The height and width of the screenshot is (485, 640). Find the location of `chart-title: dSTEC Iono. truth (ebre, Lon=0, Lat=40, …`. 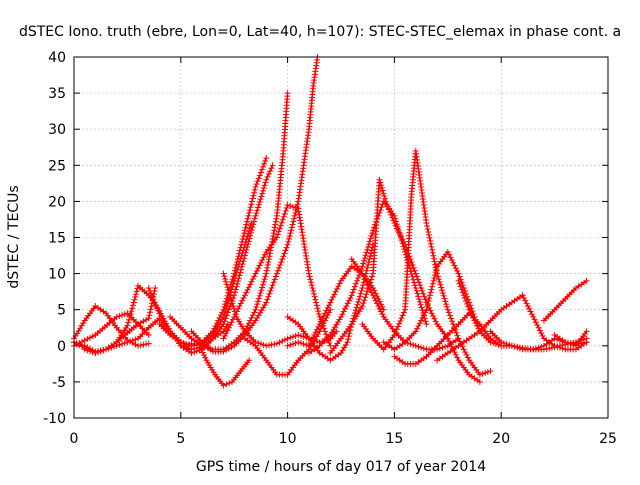

chart-title: dSTEC Iono. truth (ebre, Lon=0, Lat=40, … is located at coordinates (320, 32).